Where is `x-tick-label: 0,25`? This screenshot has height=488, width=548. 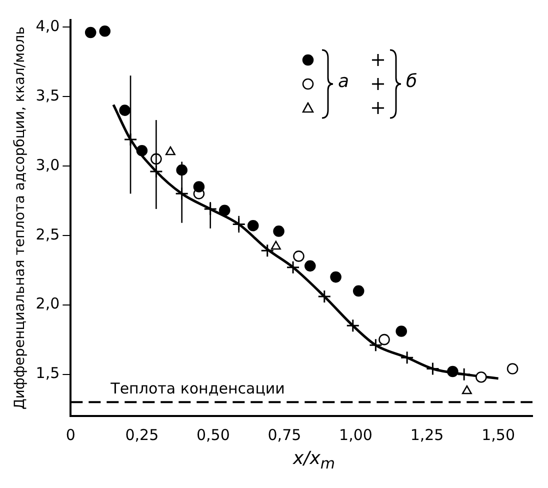 x-tick-label: 0,25 is located at coordinates (142, 435).